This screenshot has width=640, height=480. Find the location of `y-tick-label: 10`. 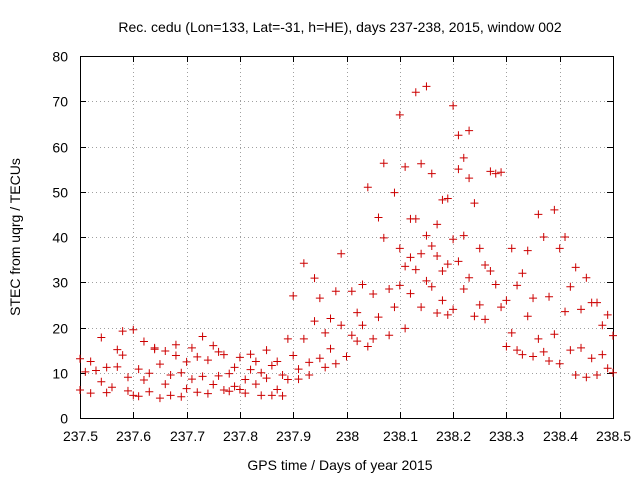

y-tick-label: 10 is located at coordinates (60, 374).